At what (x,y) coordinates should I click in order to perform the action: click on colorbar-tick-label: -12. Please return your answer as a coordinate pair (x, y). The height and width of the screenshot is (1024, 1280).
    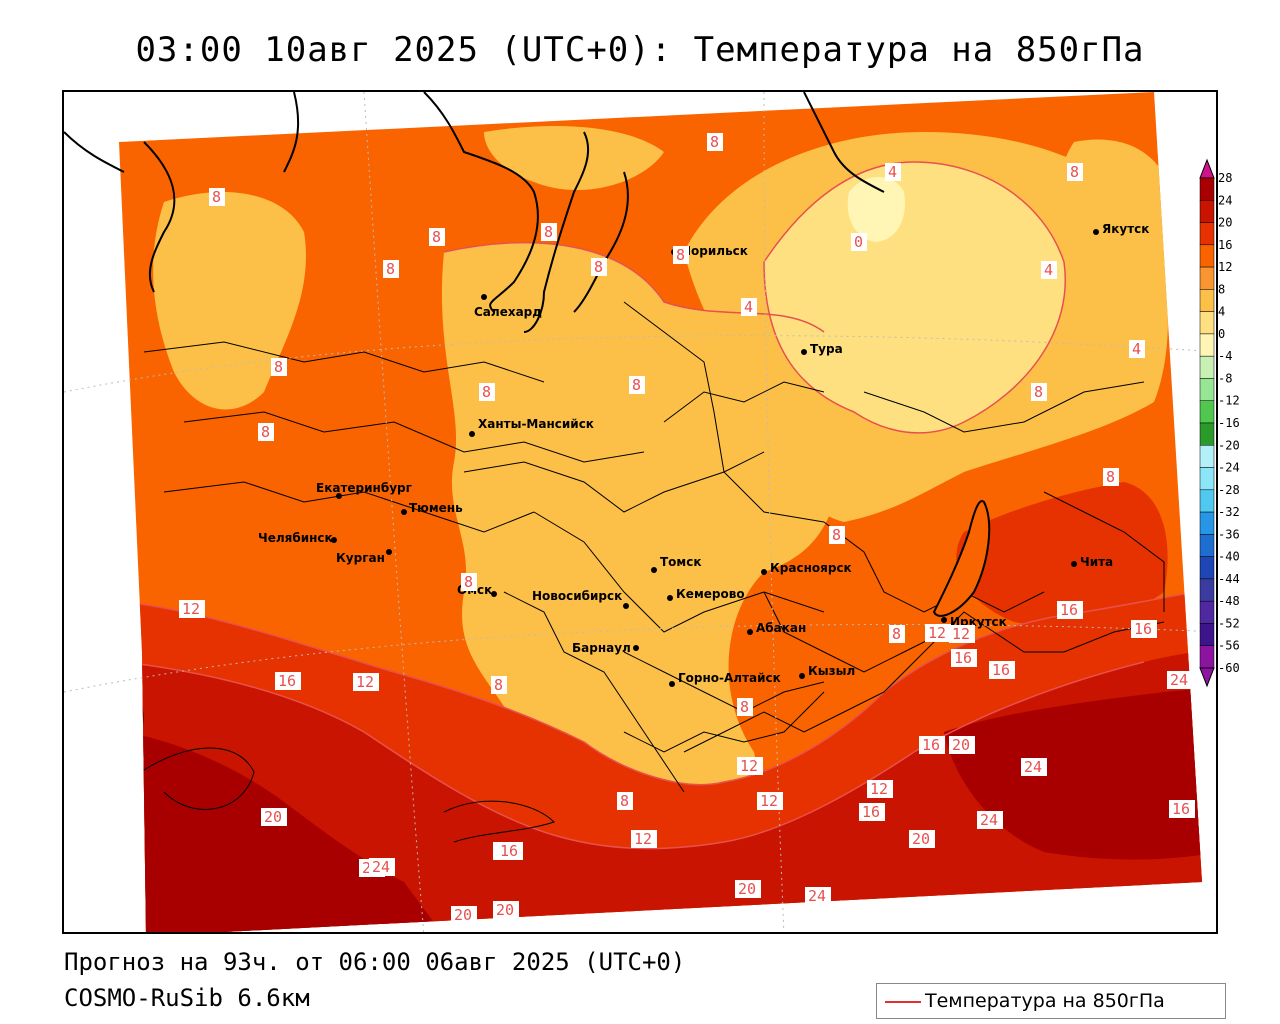
    Looking at the image, I should click on (1229, 401).